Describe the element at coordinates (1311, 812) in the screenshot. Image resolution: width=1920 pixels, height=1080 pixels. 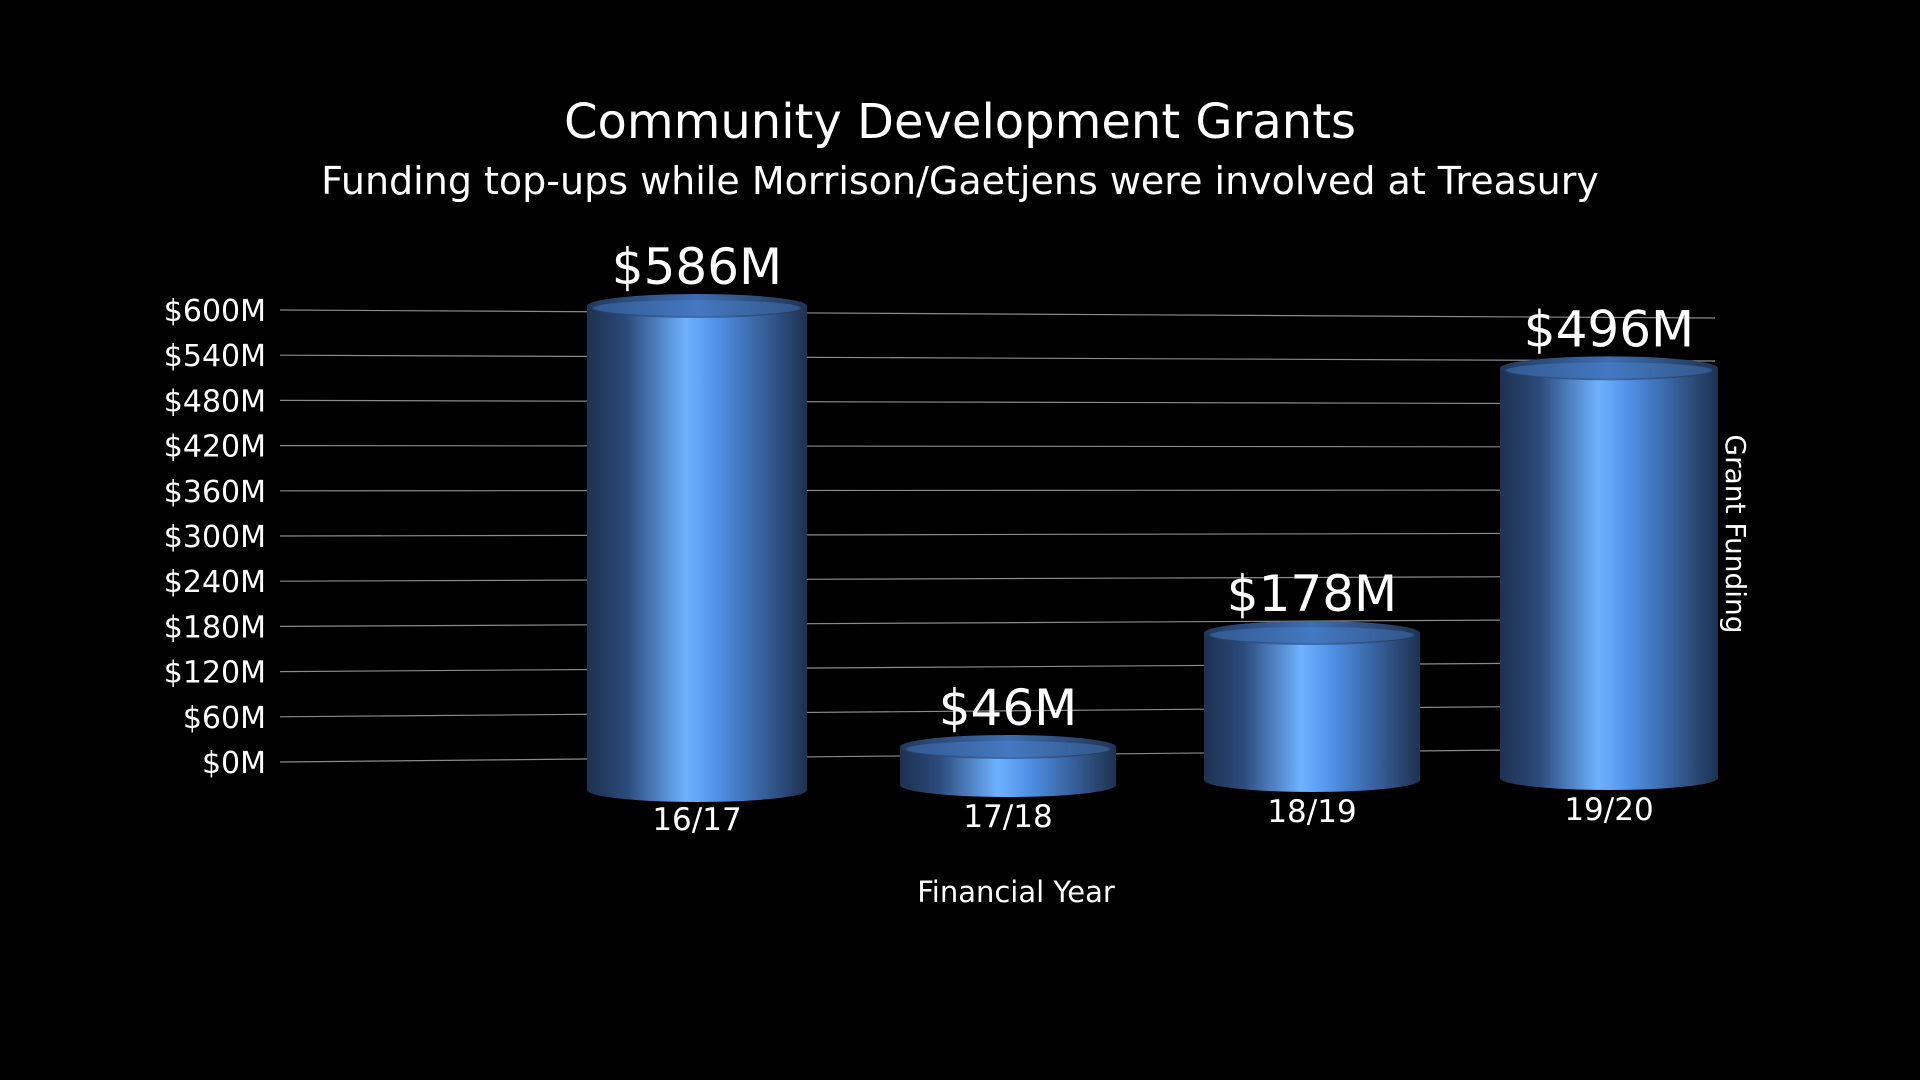
I see `x-tick-label: 18/19` at that location.